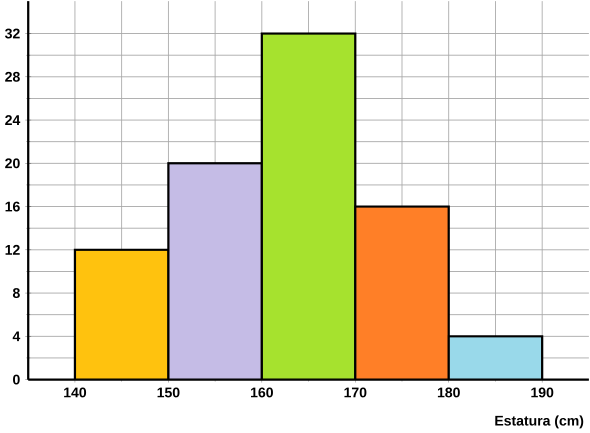  What do you see at coordinates (262, 392) in the screenshot?
I see `x-tick-label: 160` at bounding box center [262, 392].